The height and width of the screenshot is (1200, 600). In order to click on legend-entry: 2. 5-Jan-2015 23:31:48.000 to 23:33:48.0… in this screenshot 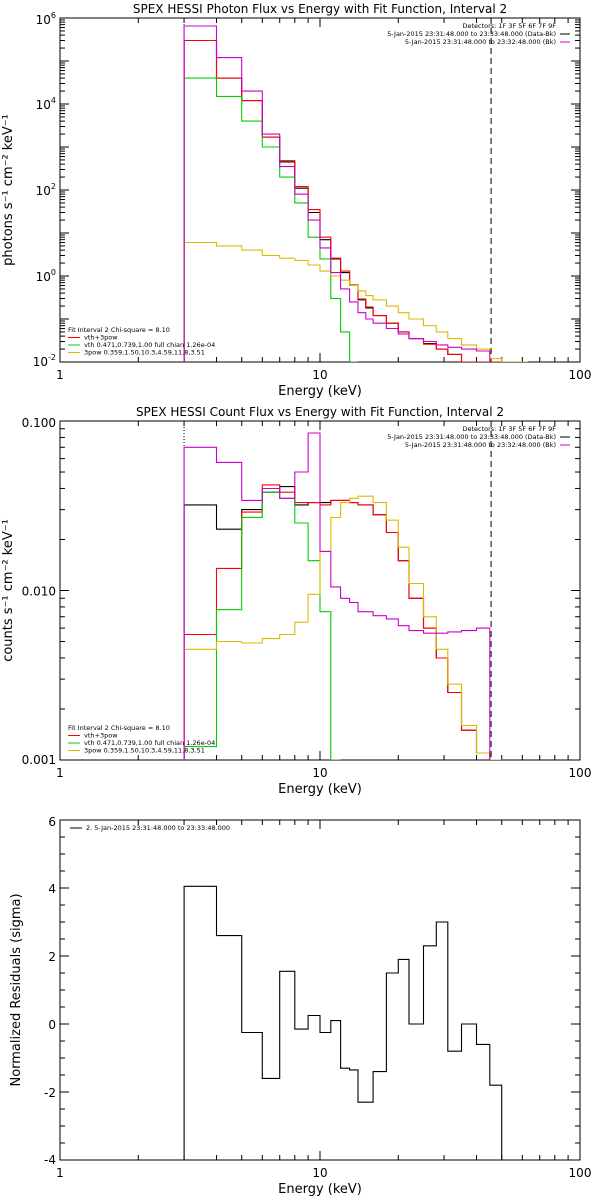, I will do `click(158, 828)`.